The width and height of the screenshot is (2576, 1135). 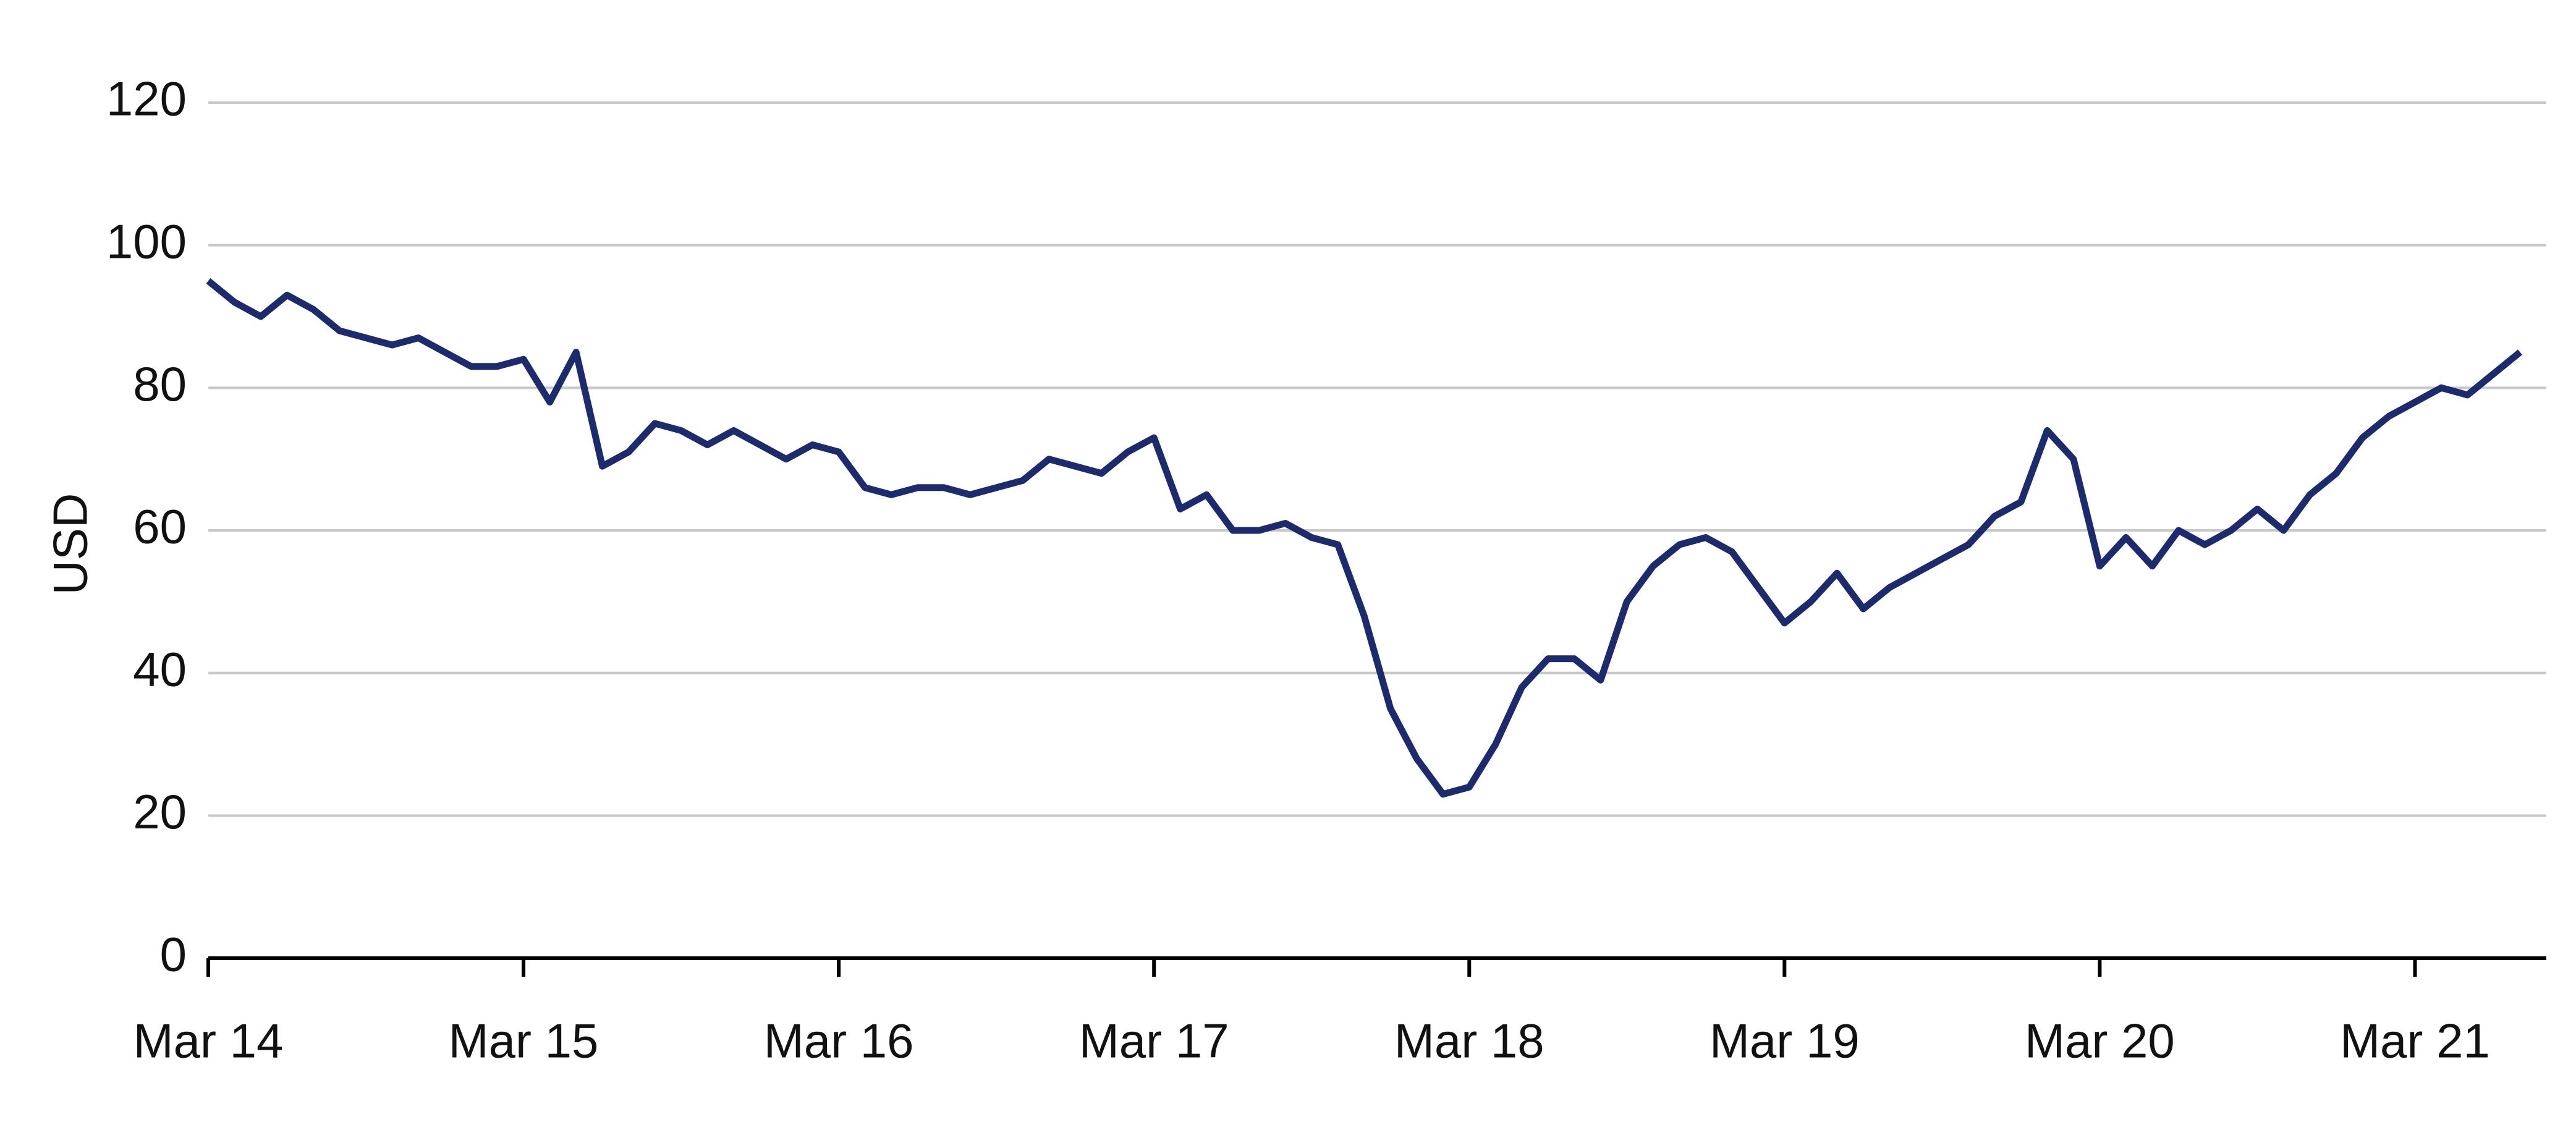 What do you see at coordinates (208, 1041) in the screenshot?
I see `x-tick-label: Mar 14` at bounding box center [208, 1041].